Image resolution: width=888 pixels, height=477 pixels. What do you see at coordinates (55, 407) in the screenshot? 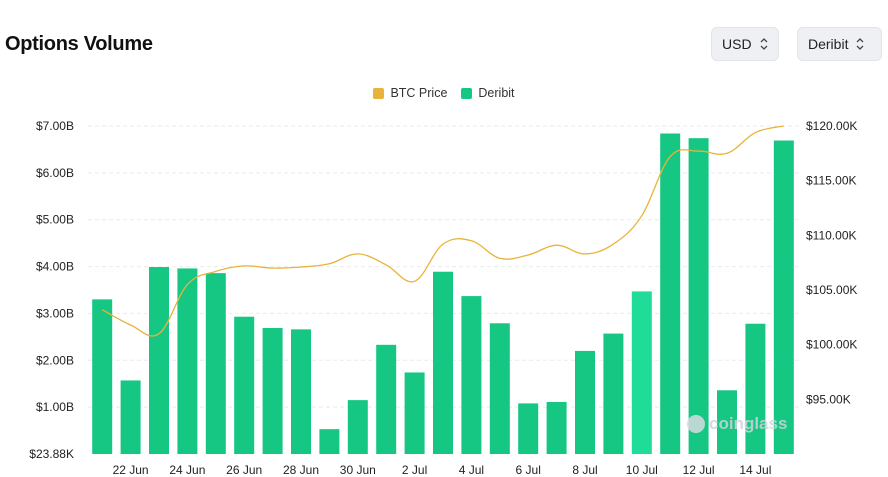
I see `y-left-tick-label: $1.00B` at bounding box center [55, 407].